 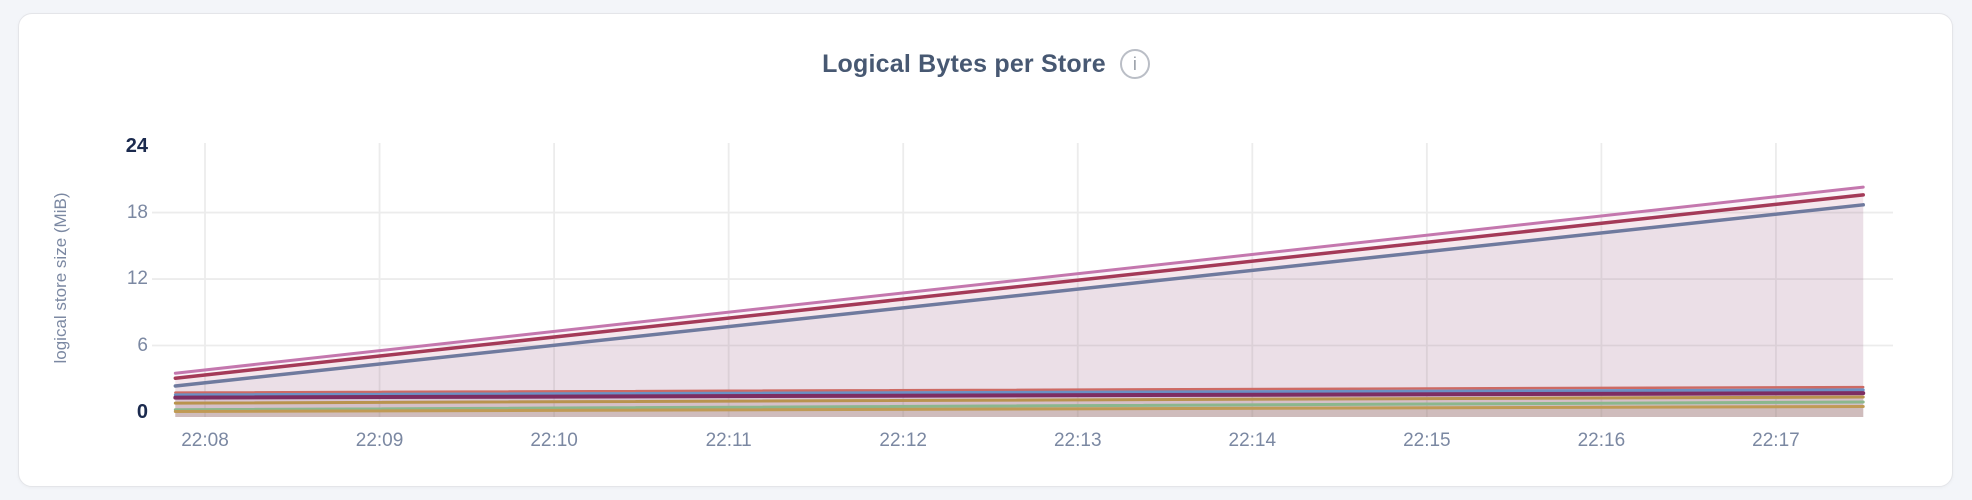 What do you see at coordinates (554, 440) in the screenshot?
I see `x-tick-label: 22:10` at bounding box center [554, 440].